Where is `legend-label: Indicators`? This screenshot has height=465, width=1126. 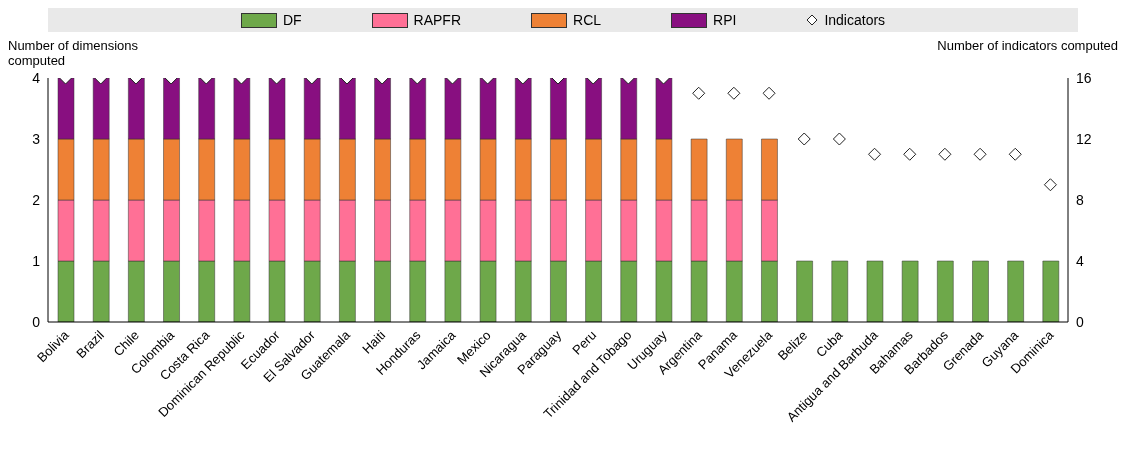 legend-label: Indicators is located at coordinates (854, 20).